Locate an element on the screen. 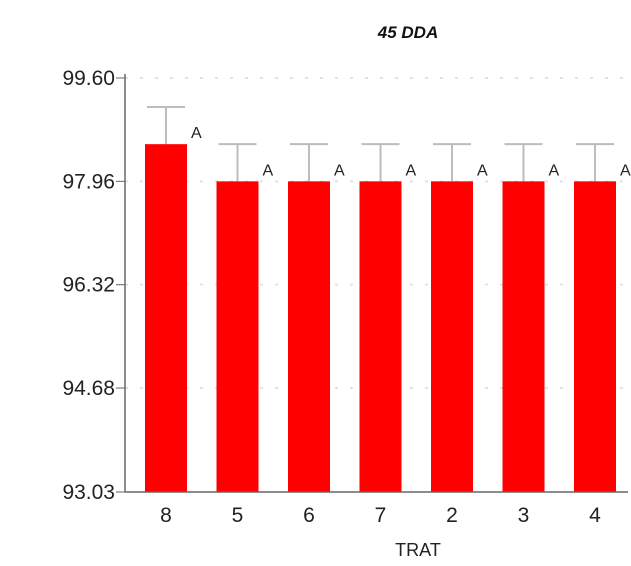  x-tick-label: 2 is located at coordinates (452, 515).